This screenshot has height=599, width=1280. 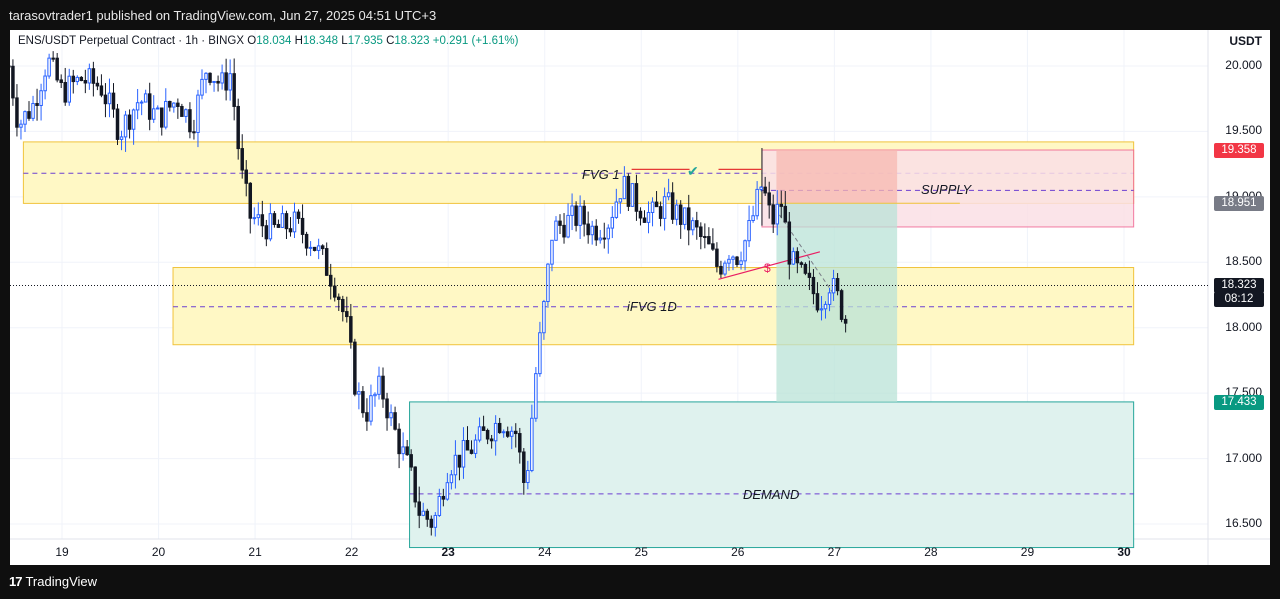 I want to click on supply-label: SUPPLY, so click(x=946, y=189).